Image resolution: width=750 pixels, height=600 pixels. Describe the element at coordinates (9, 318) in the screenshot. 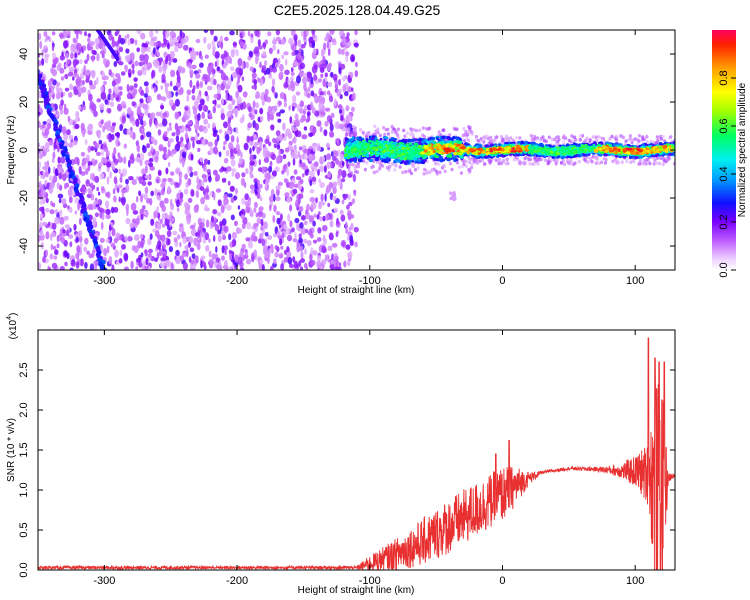

I see `snr-multiplier-exp: 4` at that location.